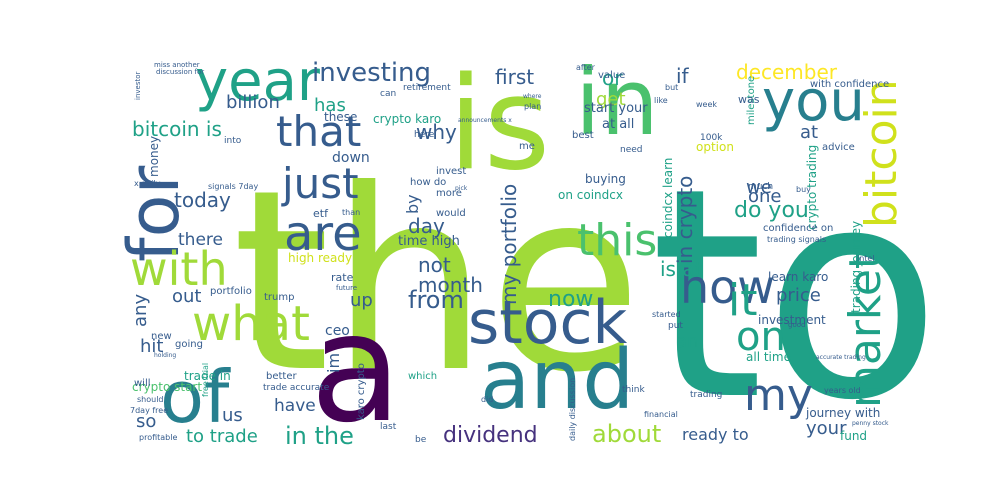  What do you see at coordinates (340, 117) in the screenshot?
I see `word-these: these` at bounding box center [340, 117].